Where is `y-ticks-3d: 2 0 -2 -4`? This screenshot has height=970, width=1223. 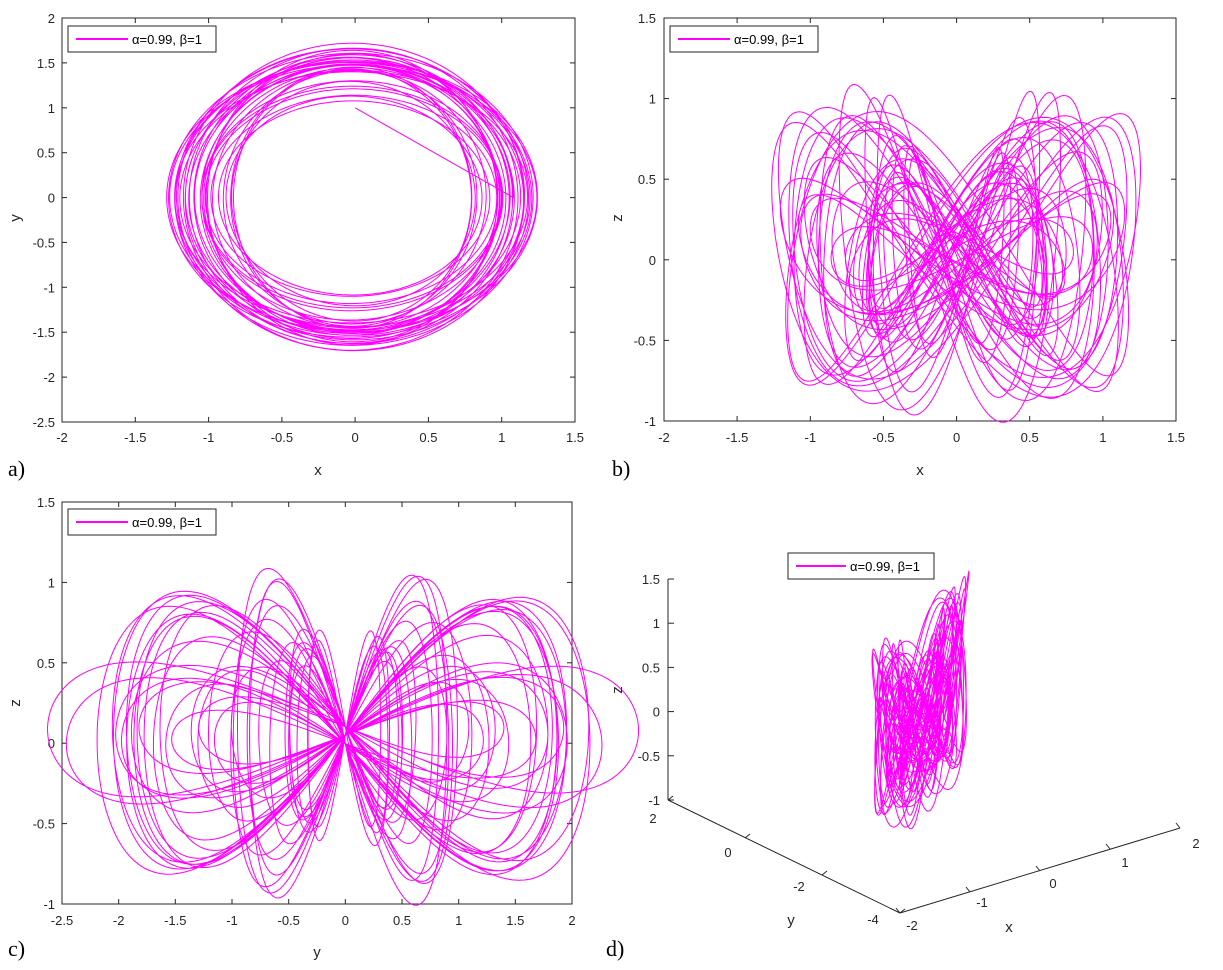 y-ticks-3d: 2 0 -2 -4 is located at coordinates (777, 861).